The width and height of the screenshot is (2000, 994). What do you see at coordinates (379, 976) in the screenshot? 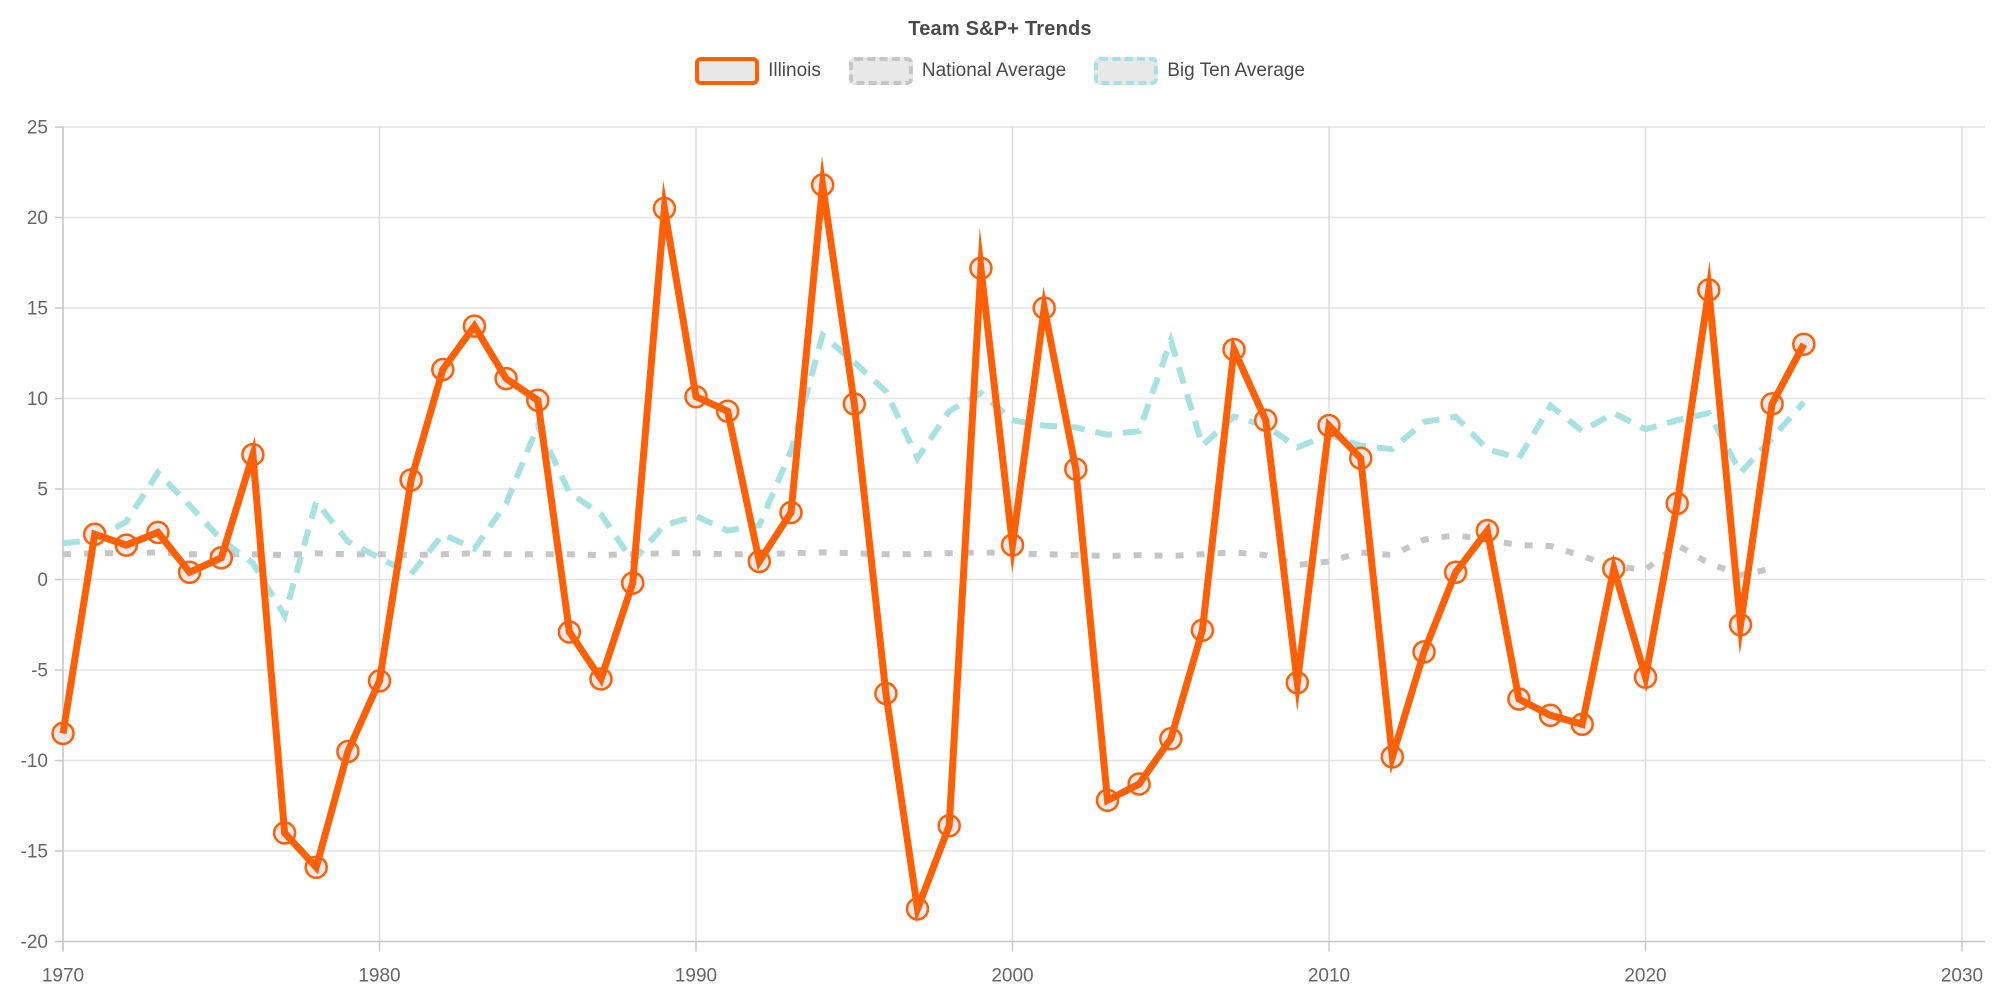
I see `x-tick-label: 1980` at bounding box center [379, 976].